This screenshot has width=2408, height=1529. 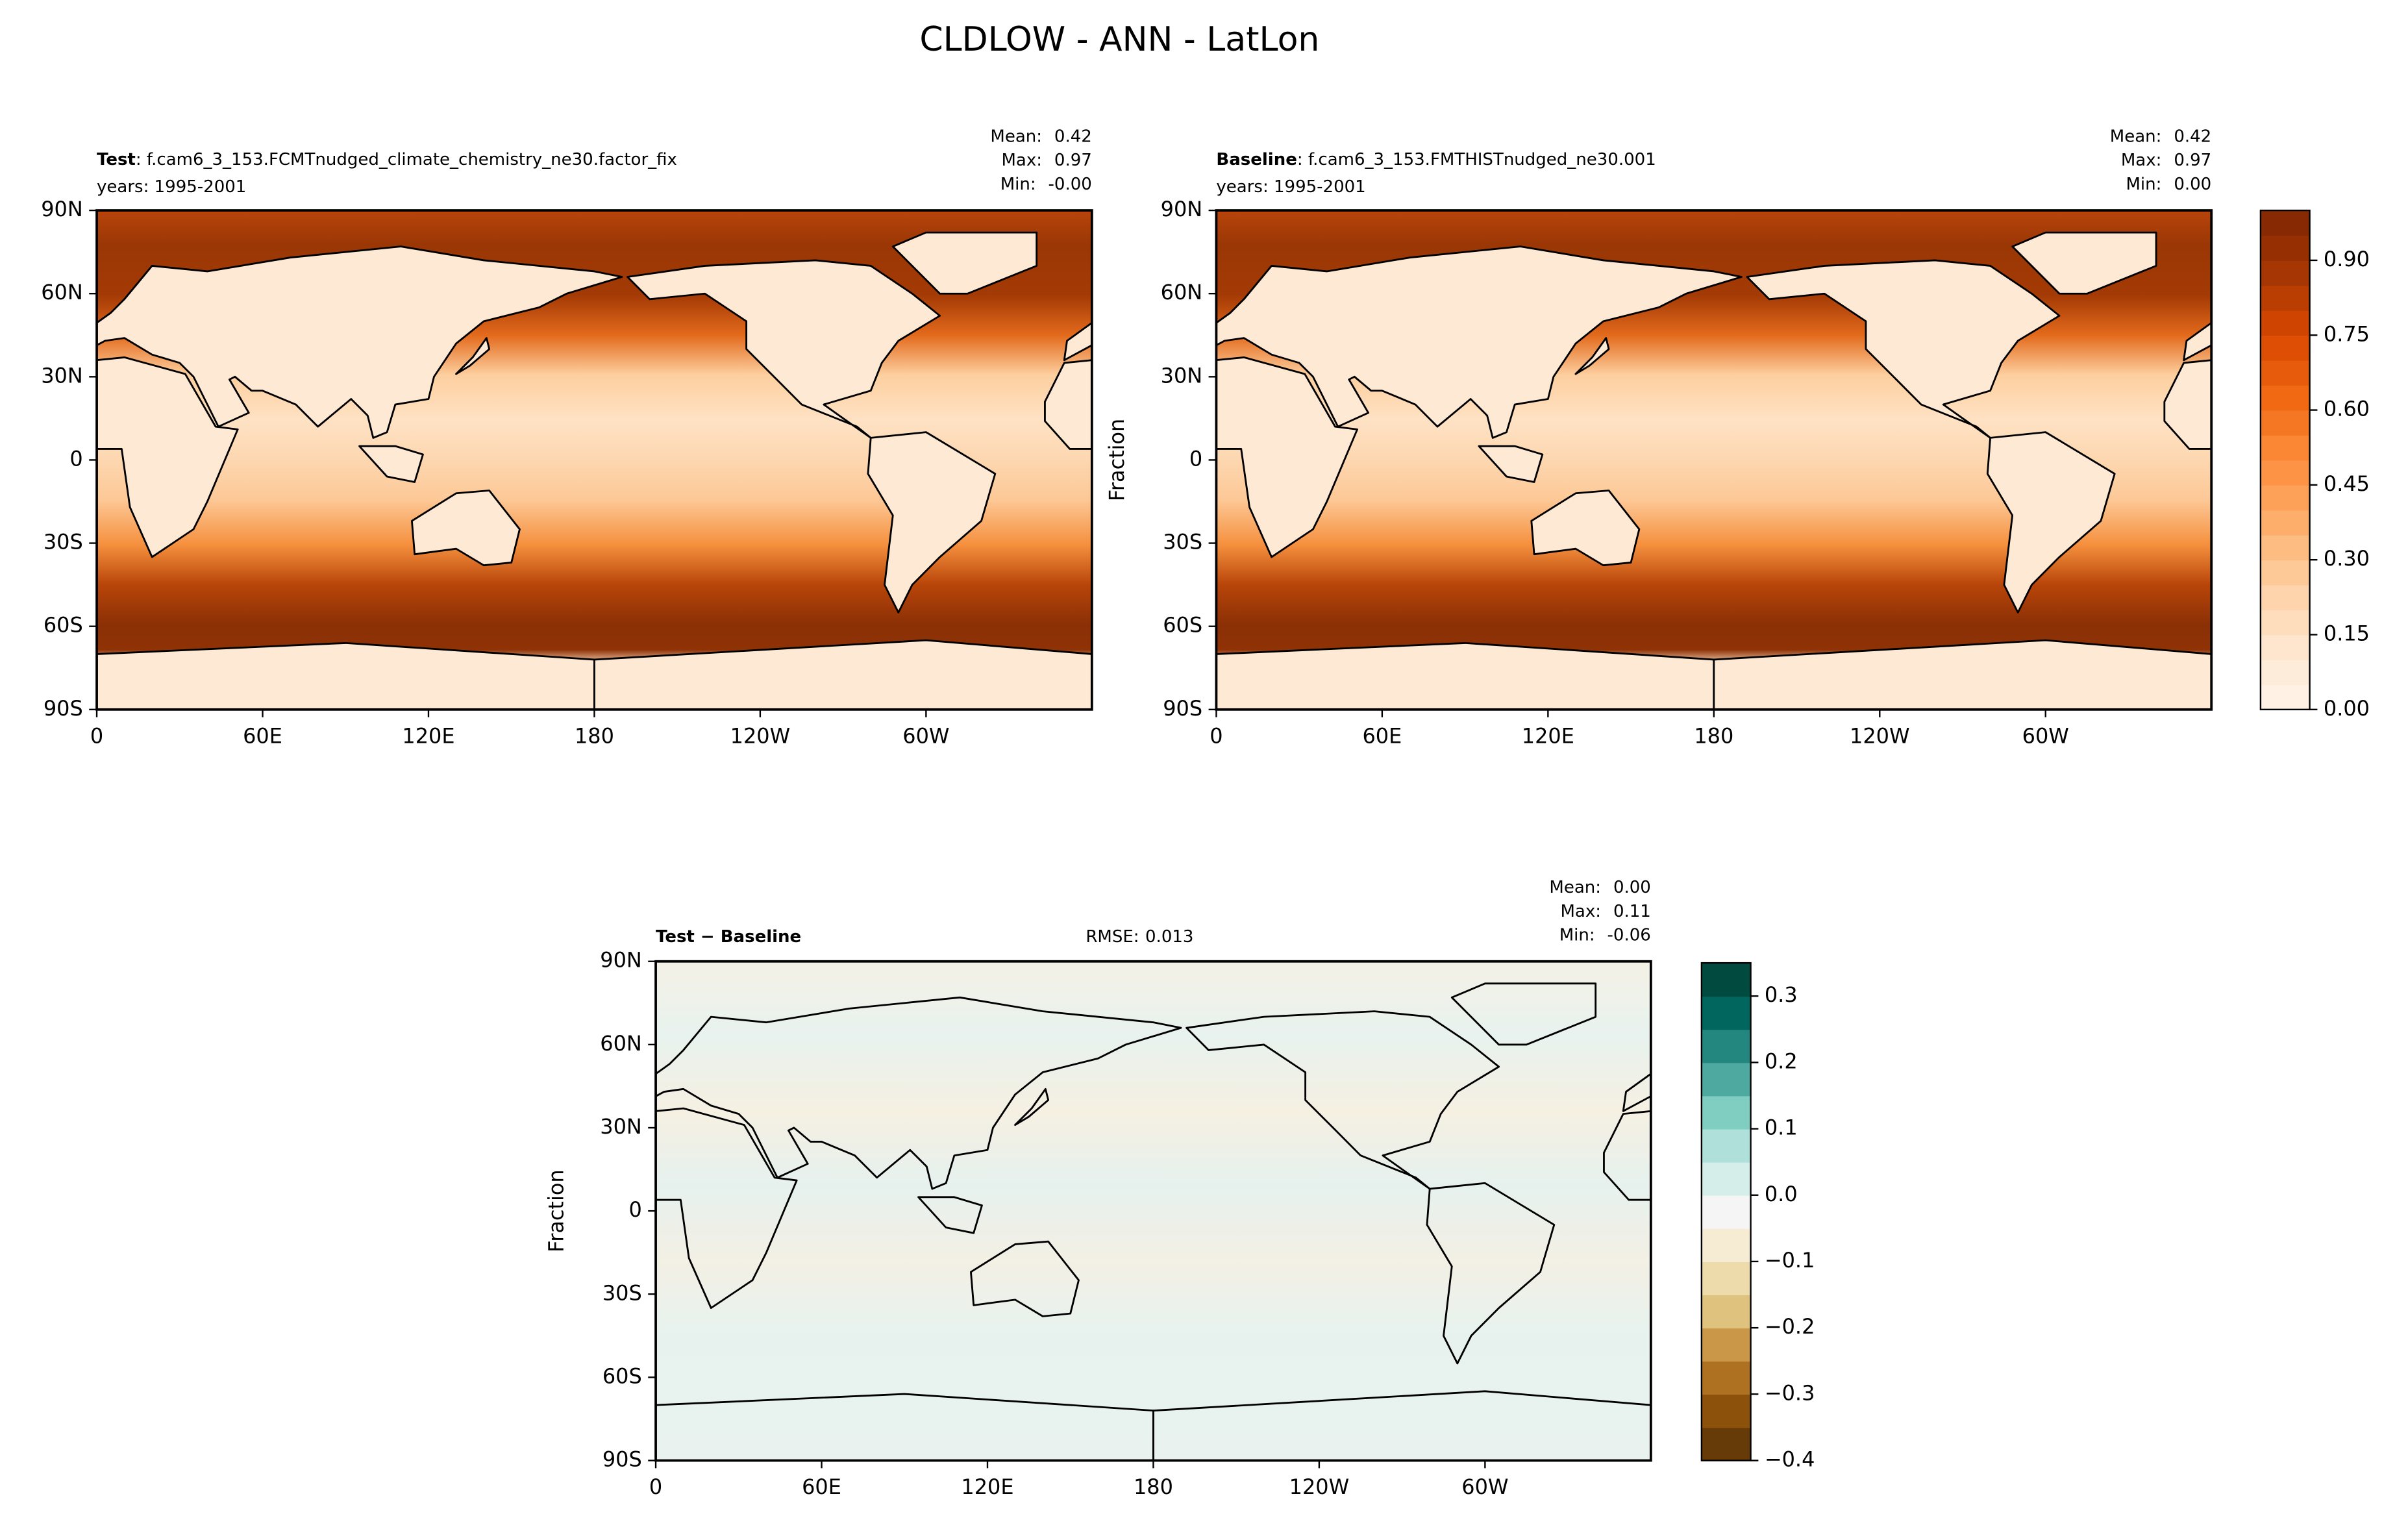 What do you see at coordinates (1790, 1392) in the screenshot?
I see `colorbar-tick-label: −0.3` at bounding box center [1790, 1392].